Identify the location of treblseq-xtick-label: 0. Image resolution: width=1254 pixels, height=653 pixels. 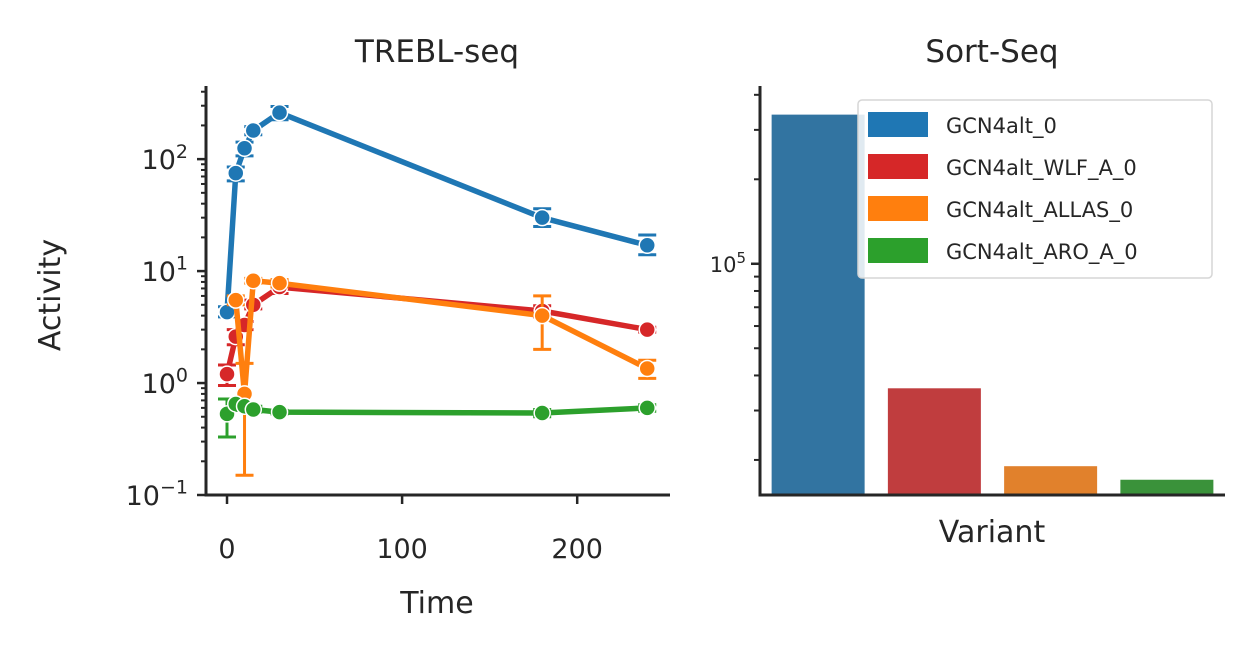
(226, 549).